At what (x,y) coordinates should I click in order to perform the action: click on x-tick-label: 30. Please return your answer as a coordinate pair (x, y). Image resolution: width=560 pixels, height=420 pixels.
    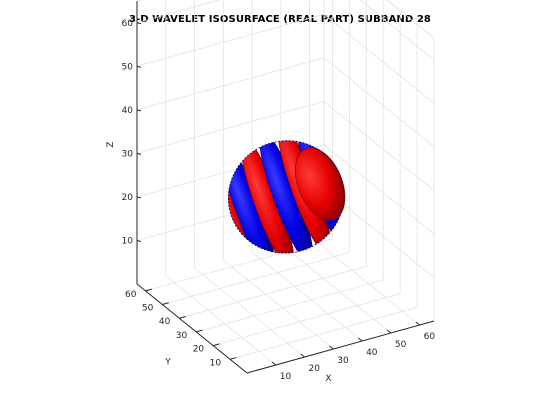
    Looking at the image, I should click on (343, 361).